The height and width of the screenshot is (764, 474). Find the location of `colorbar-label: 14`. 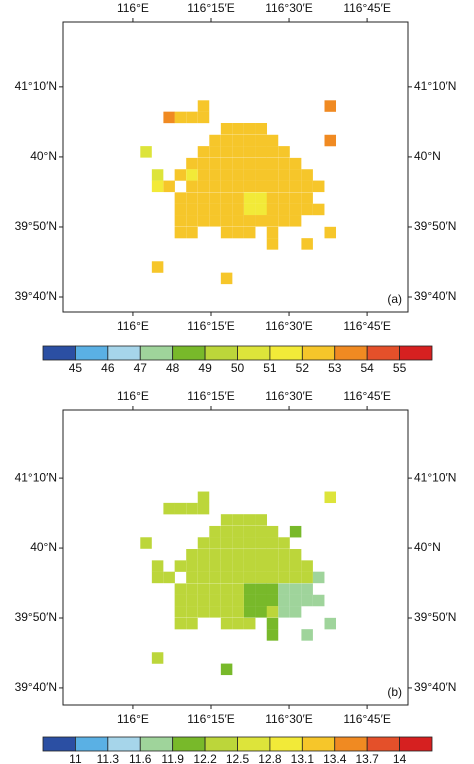

colorbar-label: 14 is located at coordinates (400, 758).